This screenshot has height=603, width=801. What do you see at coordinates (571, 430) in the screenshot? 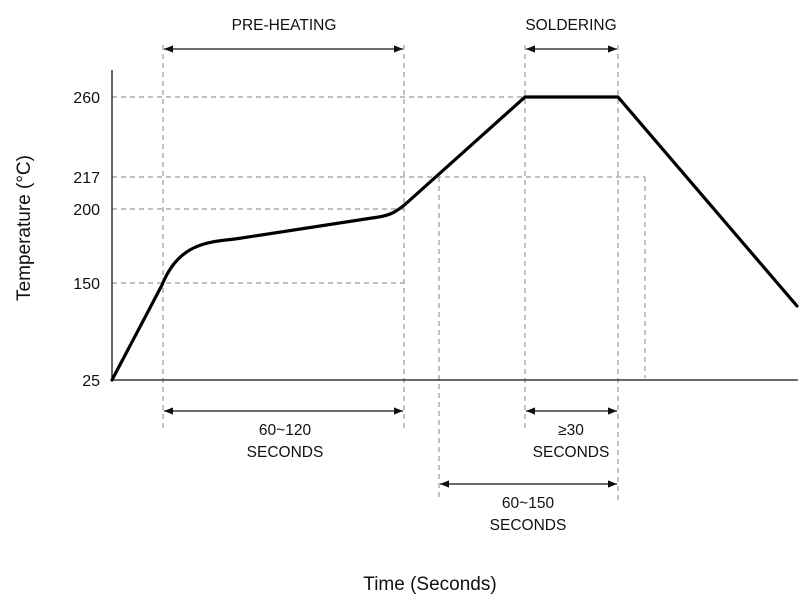
I see `span-ge30-label: ≥30` at bounding box center [571, 430].